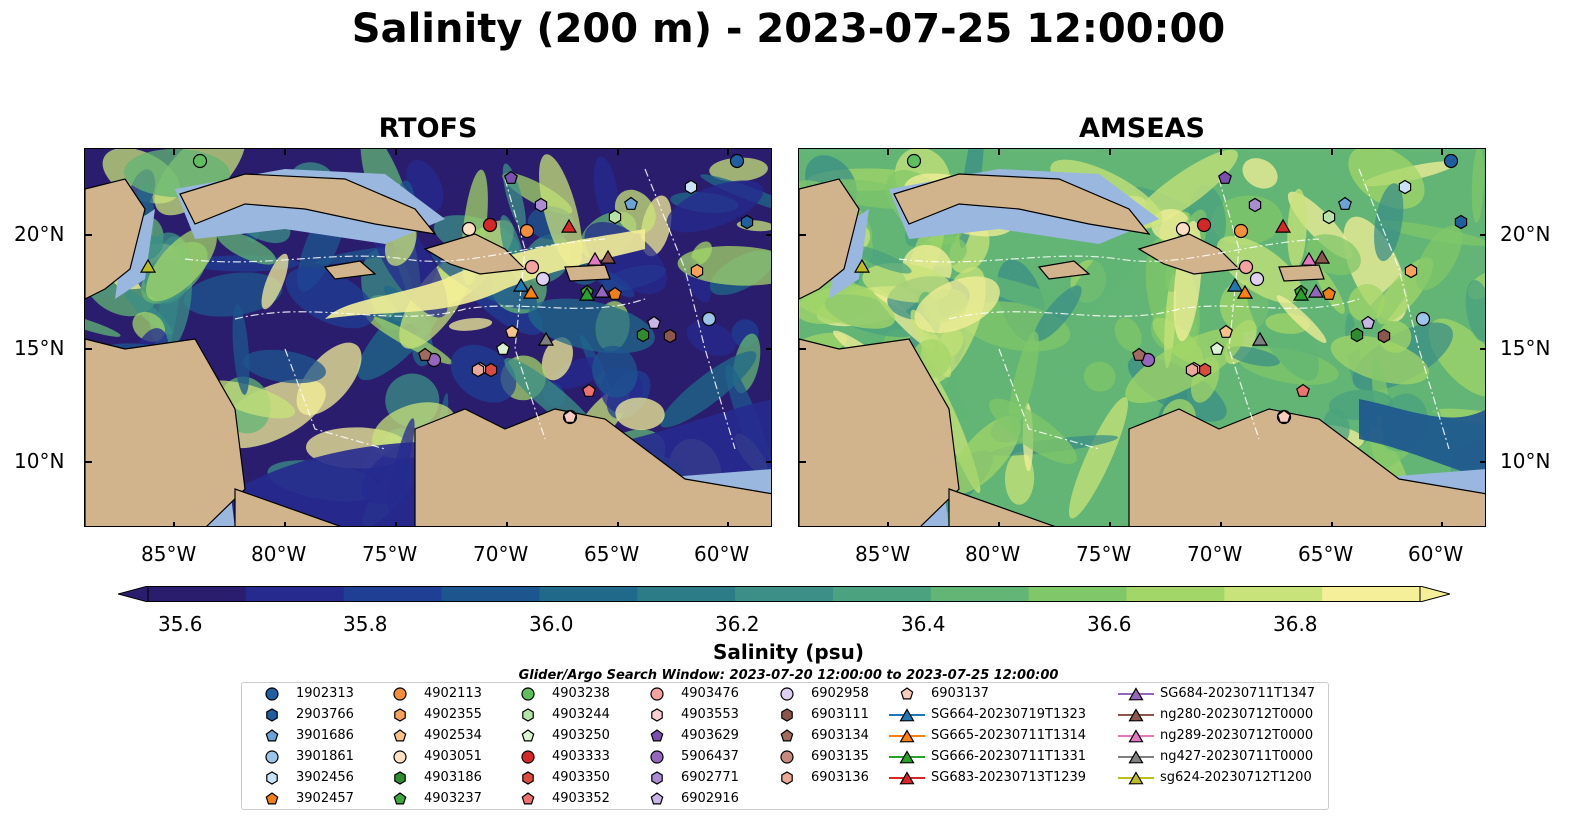 Image resolution: width=1577 pixels, height=827 pixels. What do you see at coordinates (1525, 461) in the screenshot?
I see `lat-tick-right: 10°N` at bounding box center [1525, 461].